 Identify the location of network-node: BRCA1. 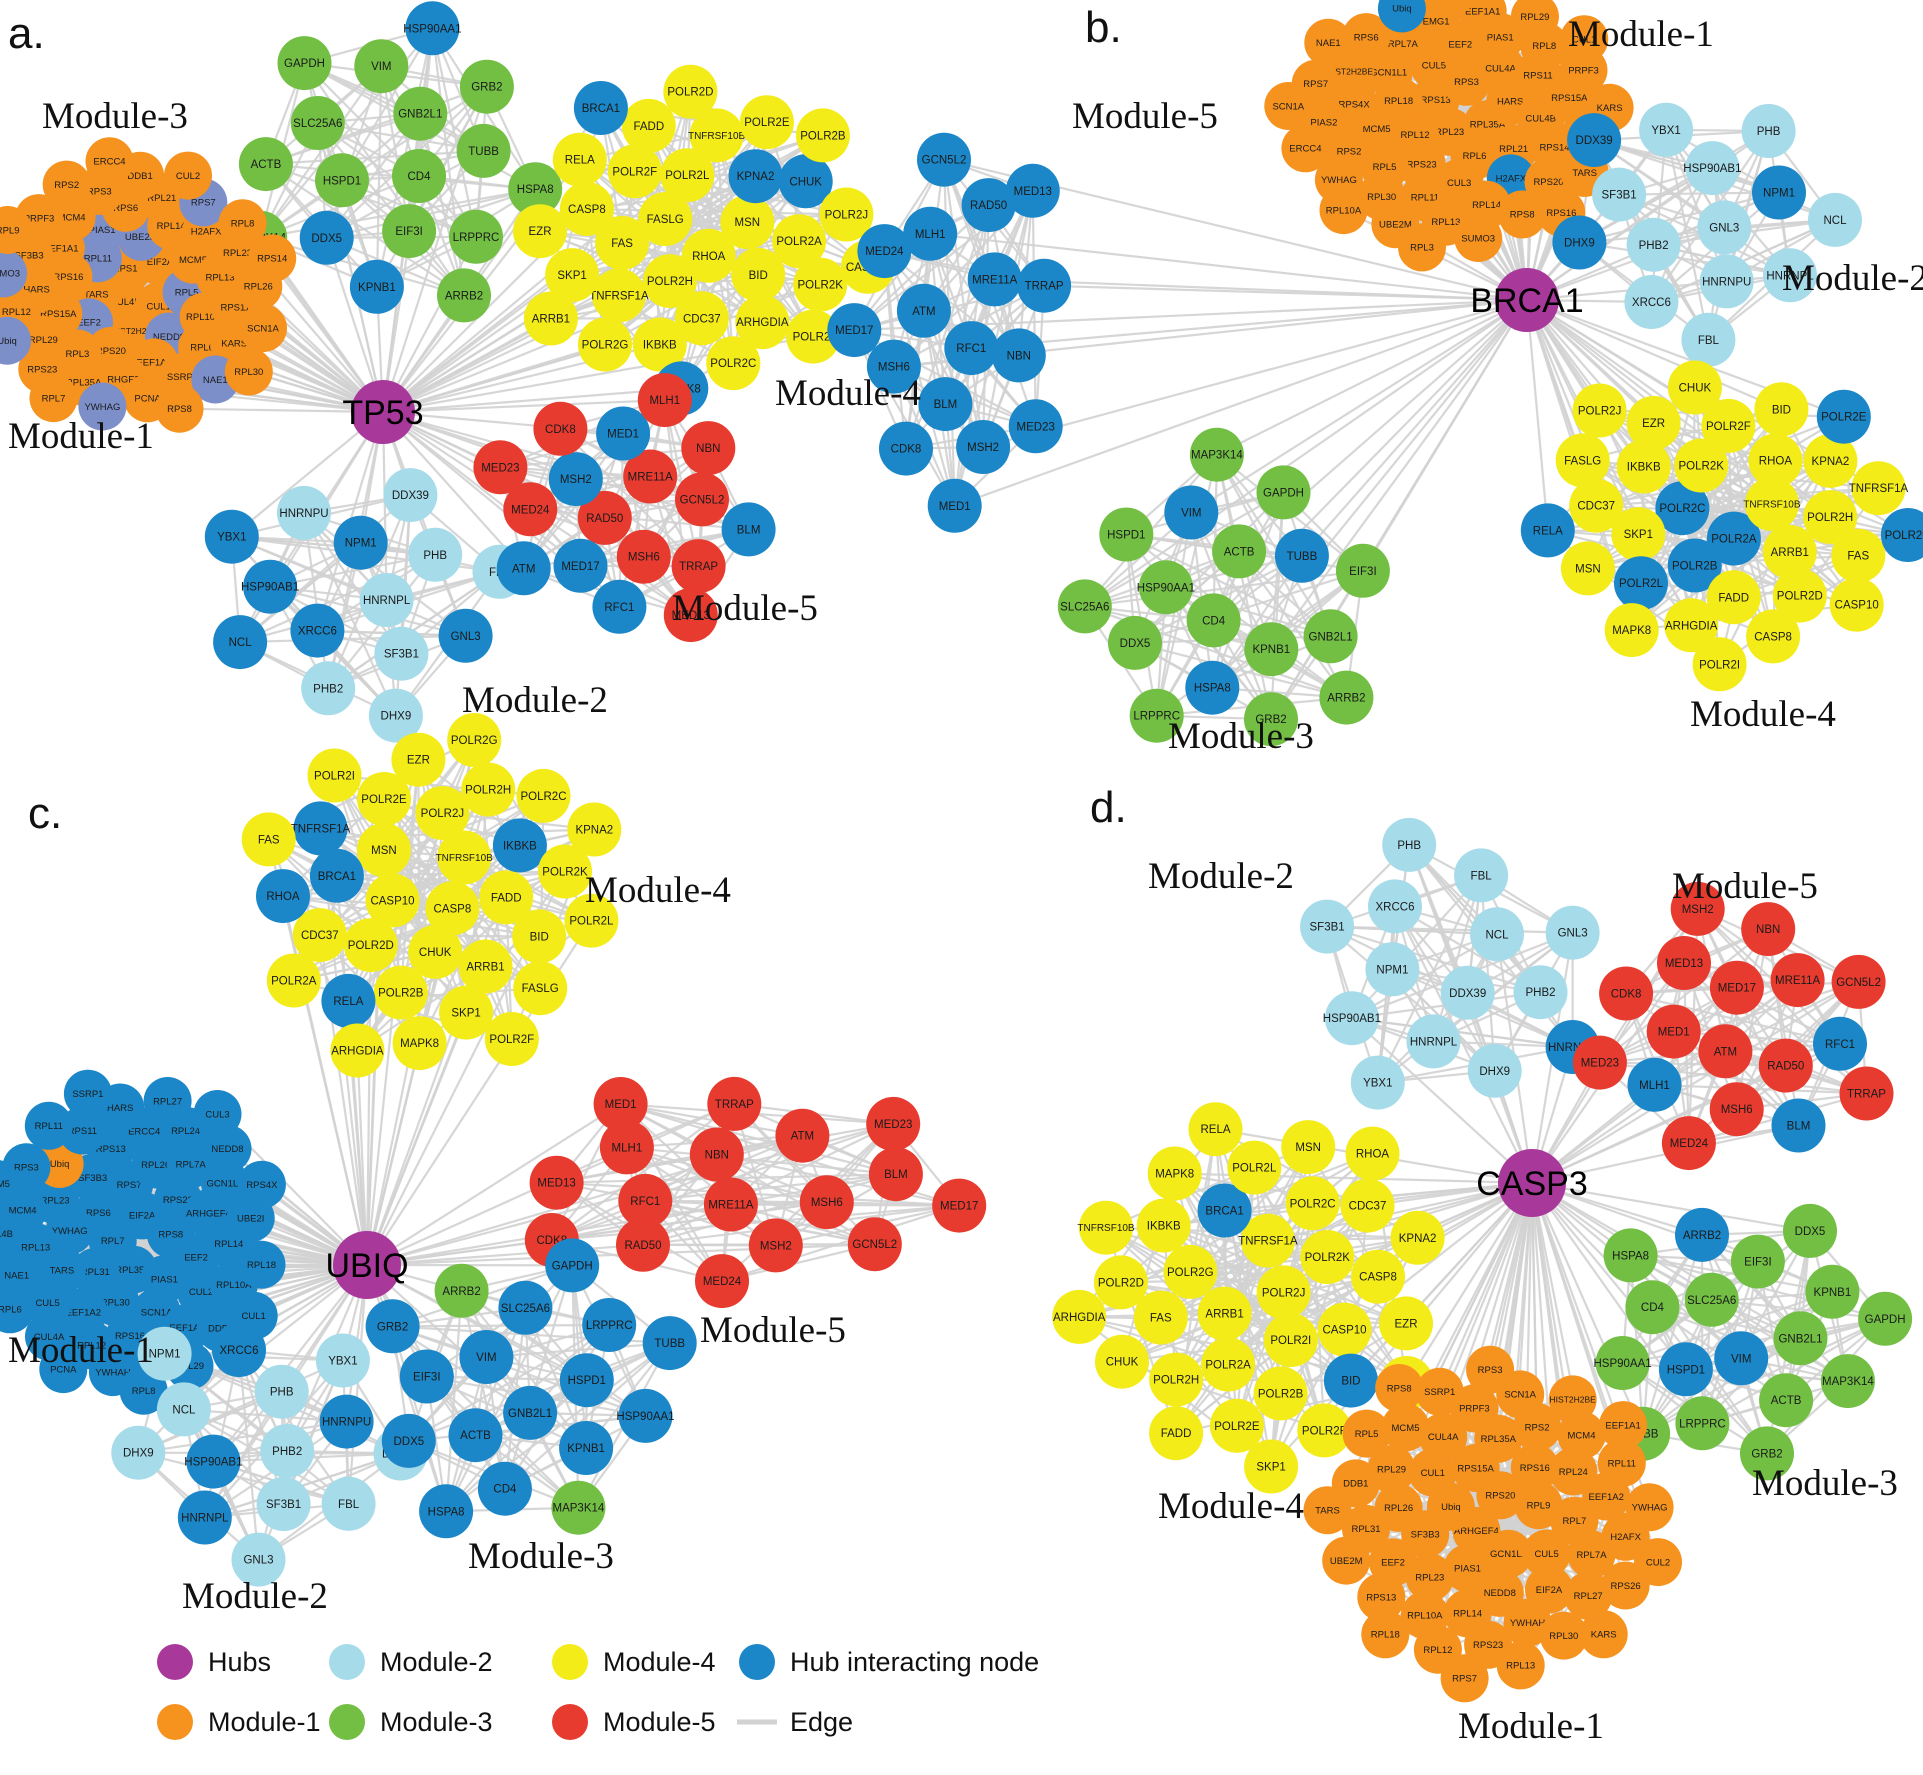
(600, 108).